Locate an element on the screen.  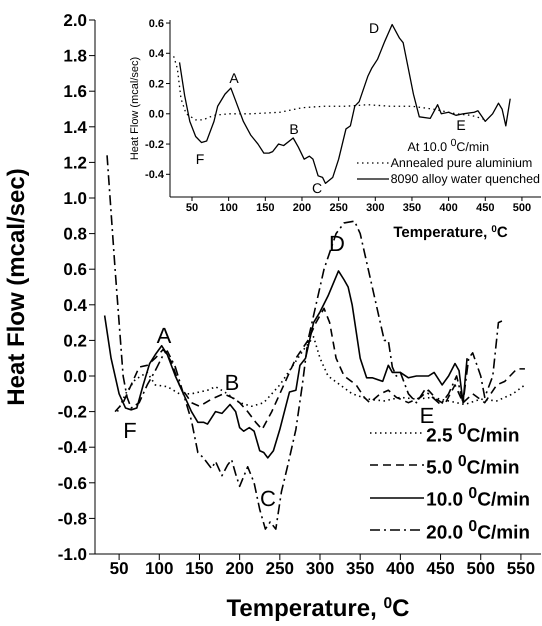
y-tick-label: 1.4 is located at coordinates (75, 127).